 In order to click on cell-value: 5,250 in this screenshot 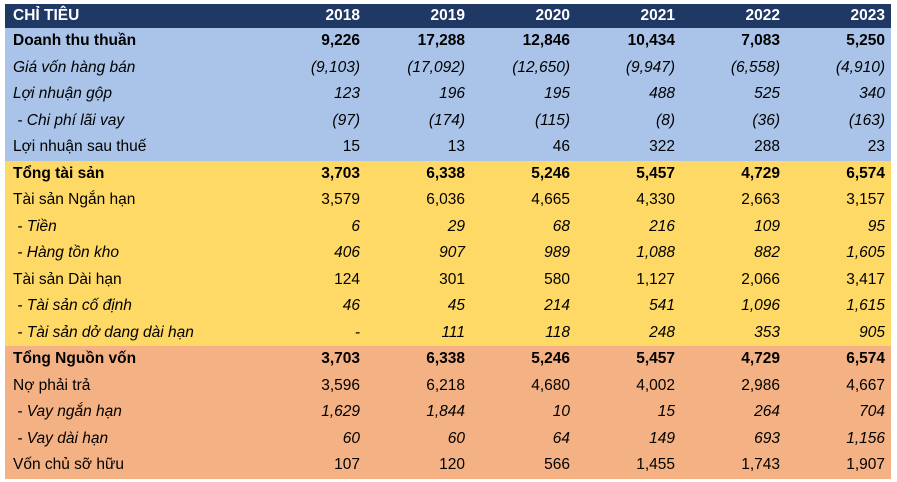, I will do `click(838, 41)`.